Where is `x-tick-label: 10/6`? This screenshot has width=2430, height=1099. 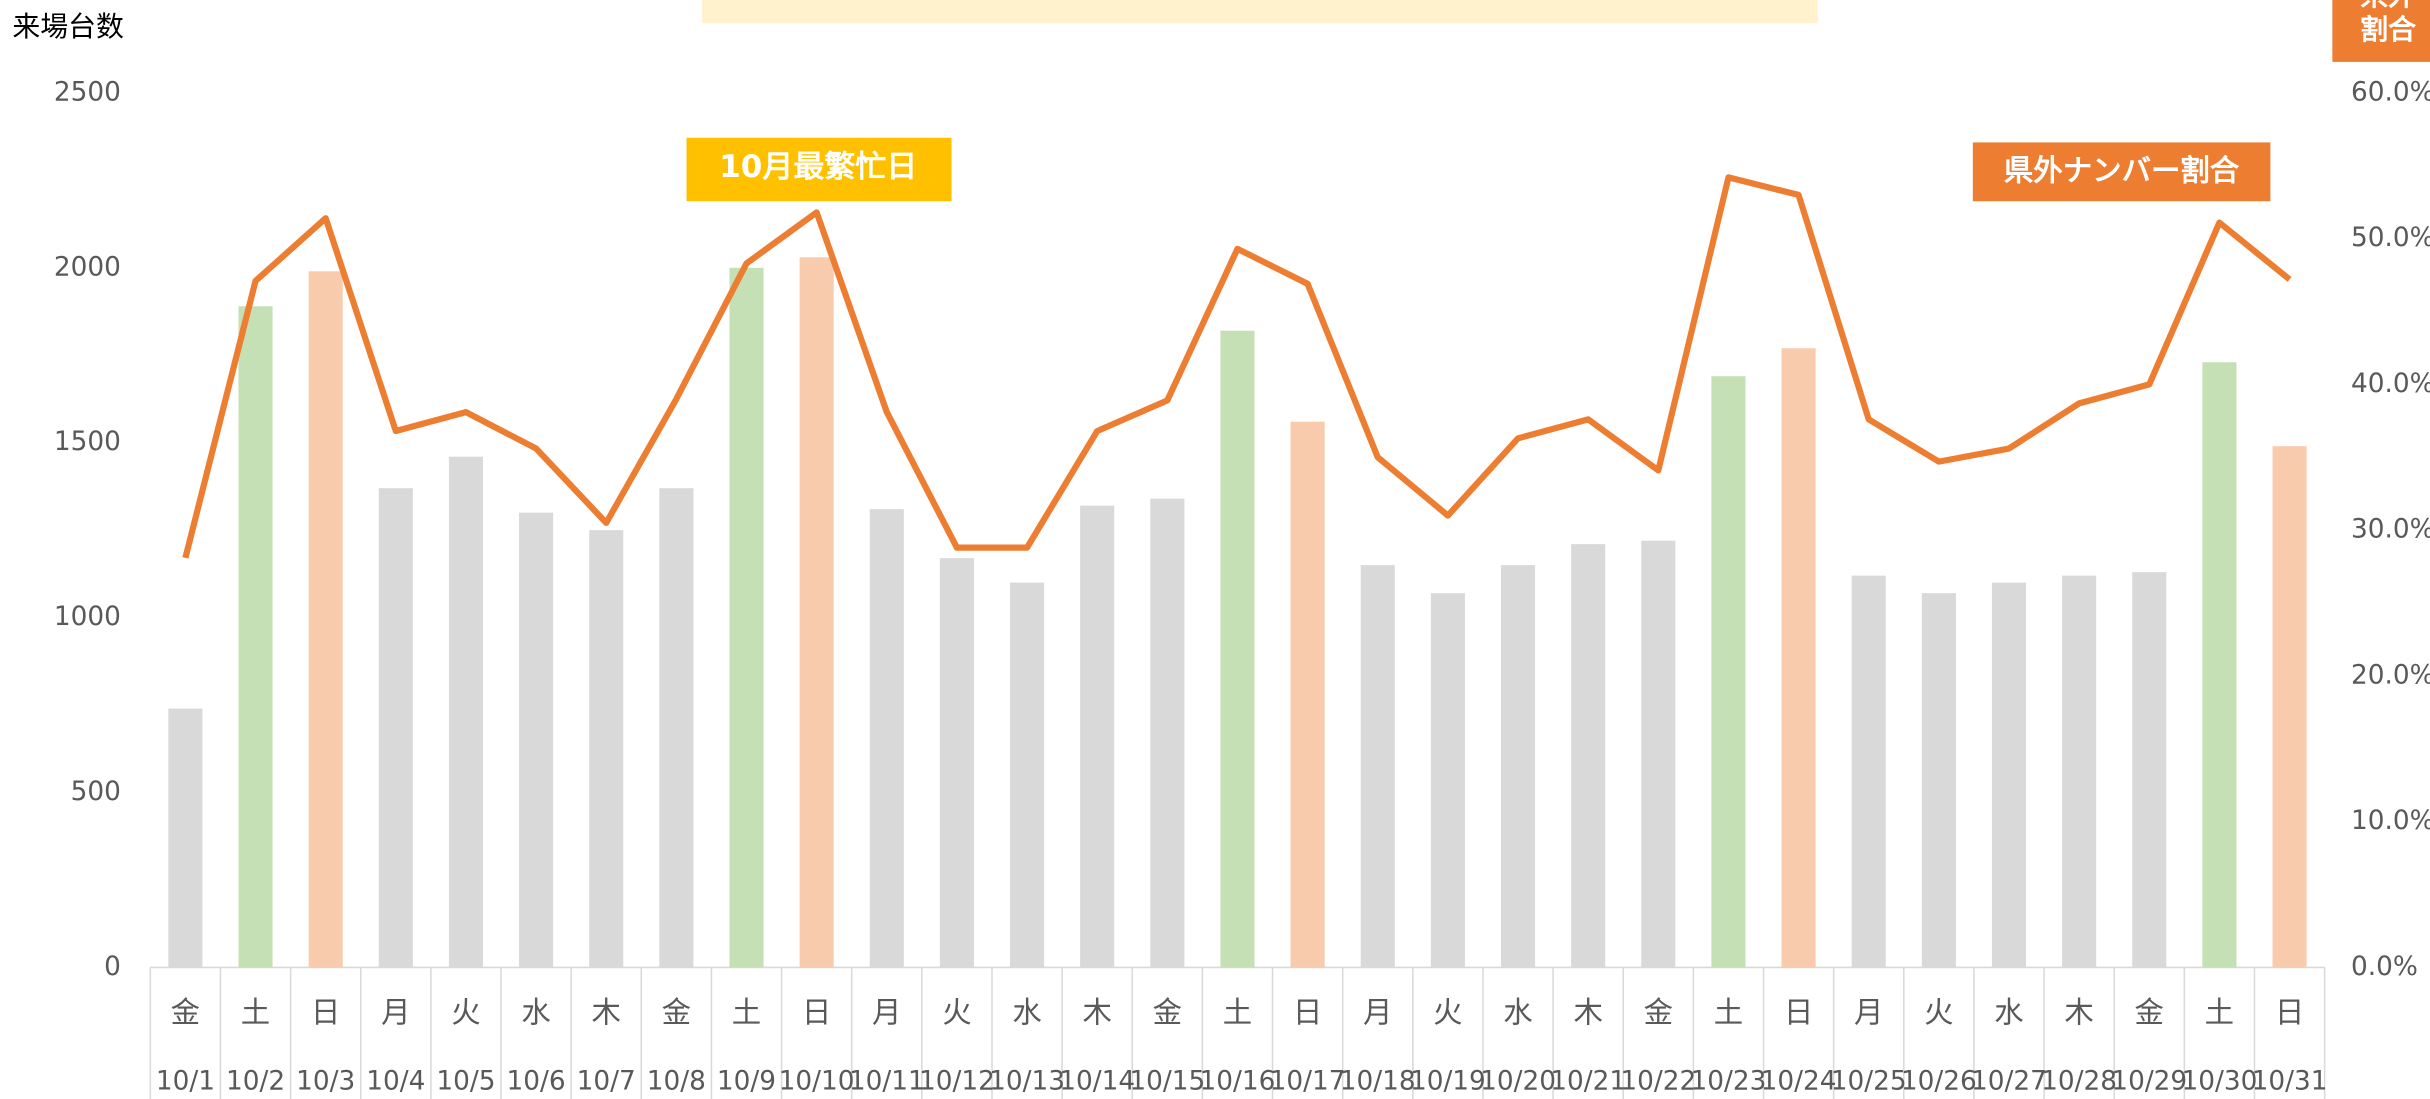
x-tick-label: 10/6 is located at coordinates (536, 1081).